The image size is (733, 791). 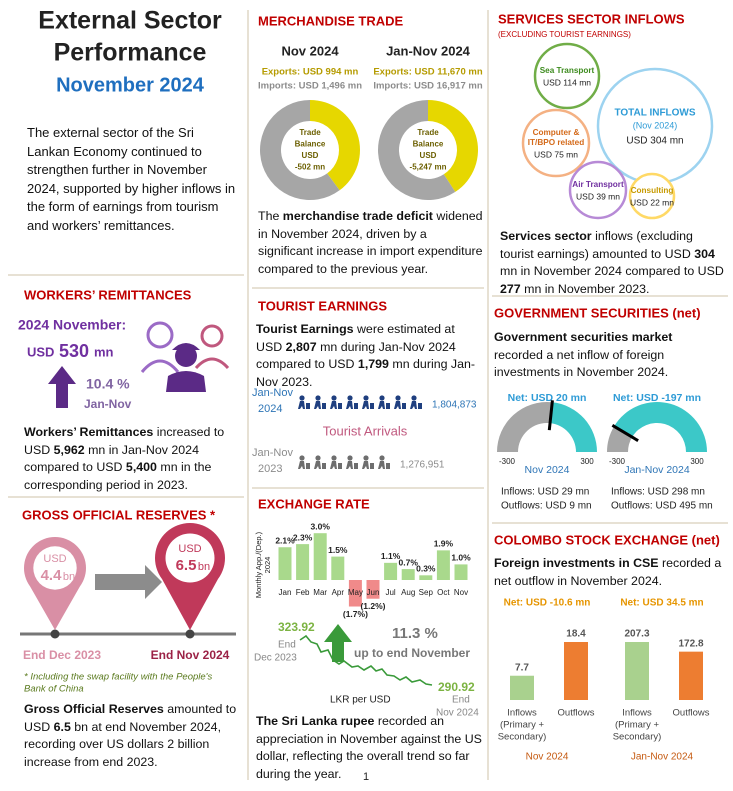 I want to click on title: Performance, so click(x=130, y=53).